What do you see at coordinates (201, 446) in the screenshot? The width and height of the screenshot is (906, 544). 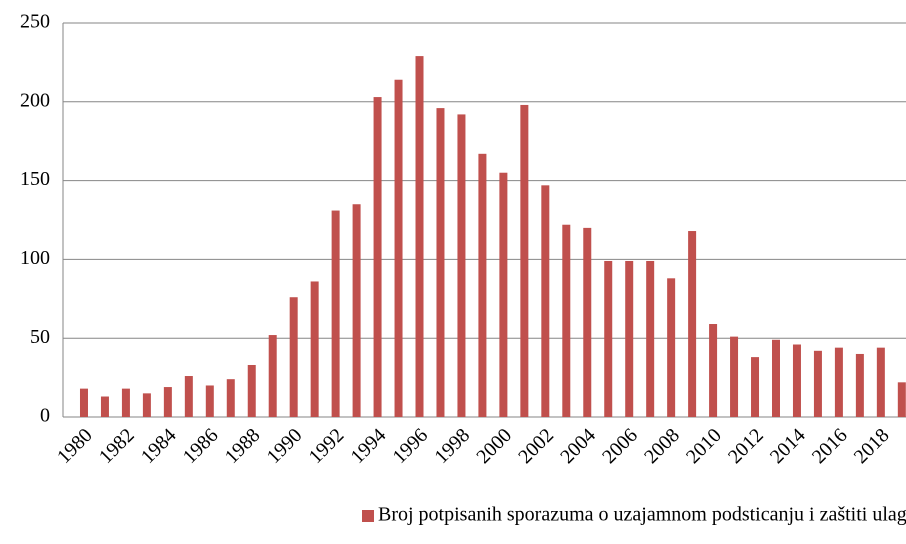 I see `x-tick-label: 1986` at bounding box center [201, 446].